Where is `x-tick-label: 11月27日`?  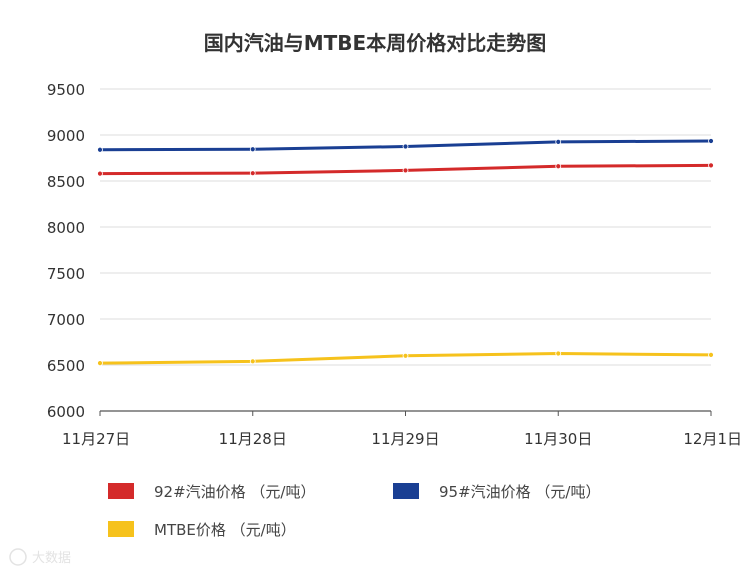
x-tick-label: 11月27日 is located at coordinates (96, 439).